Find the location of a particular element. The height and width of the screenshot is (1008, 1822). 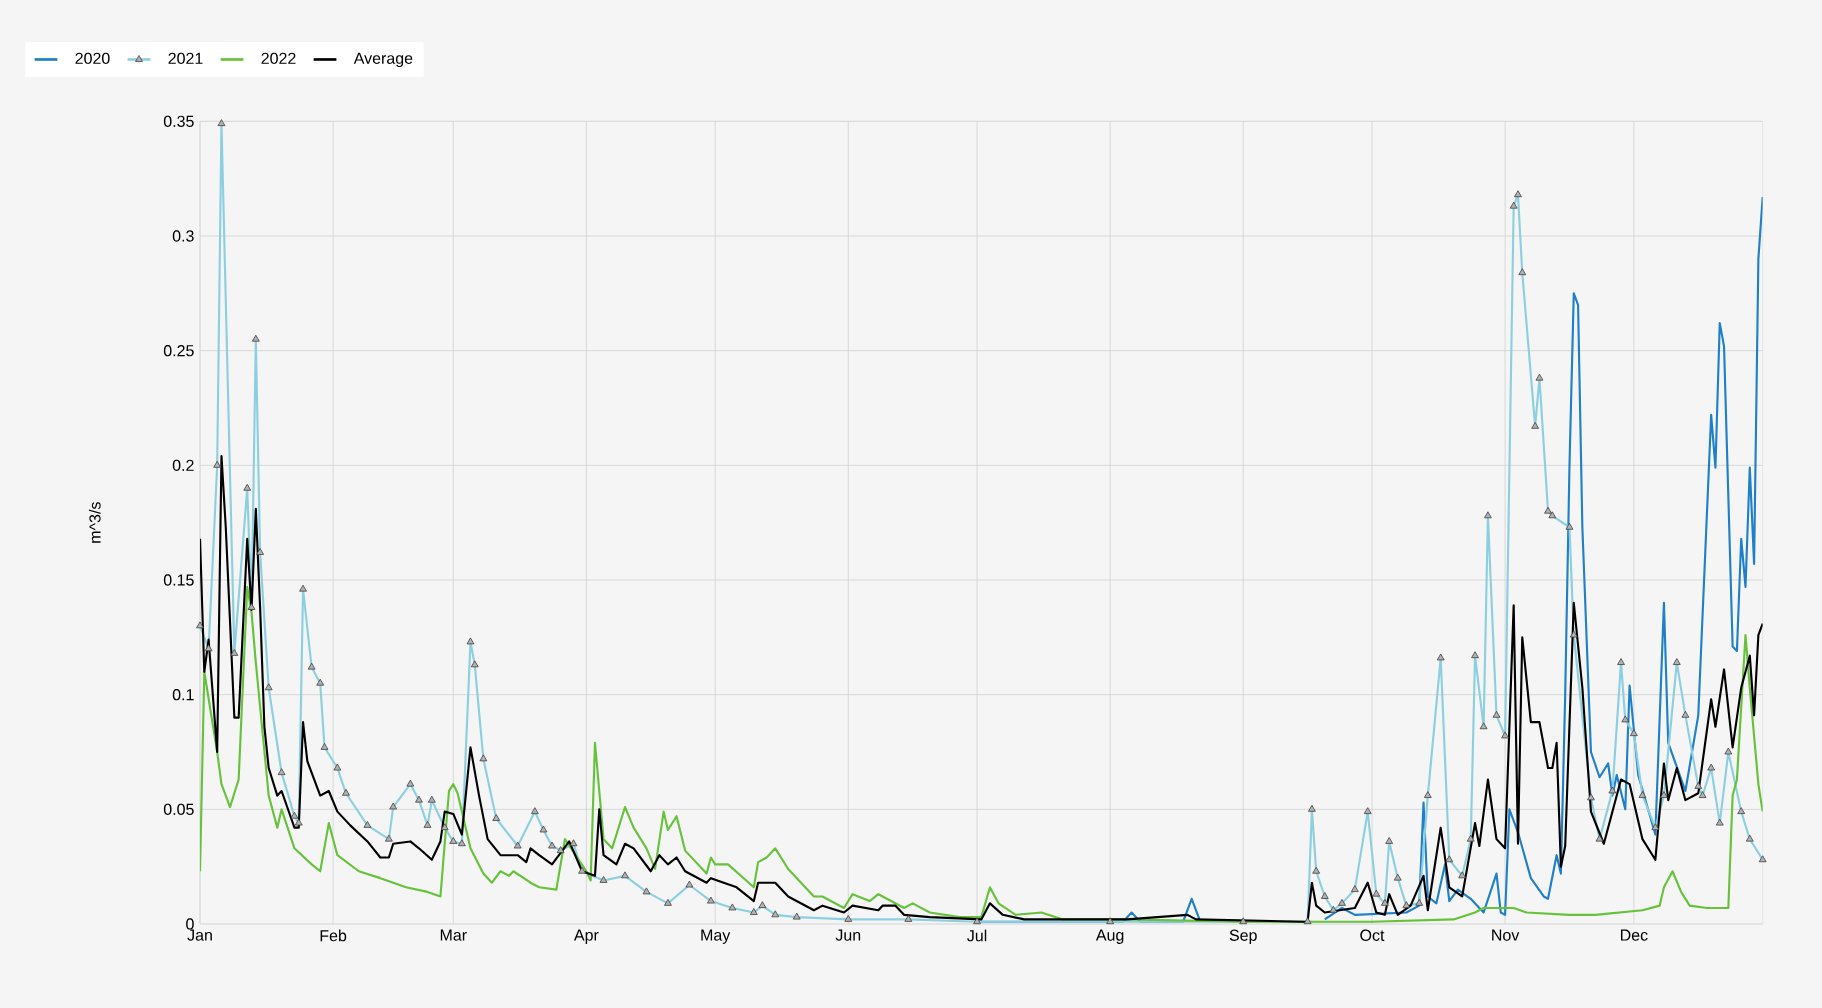

x-tick-label: Apr is located at coordinates (586, 936).